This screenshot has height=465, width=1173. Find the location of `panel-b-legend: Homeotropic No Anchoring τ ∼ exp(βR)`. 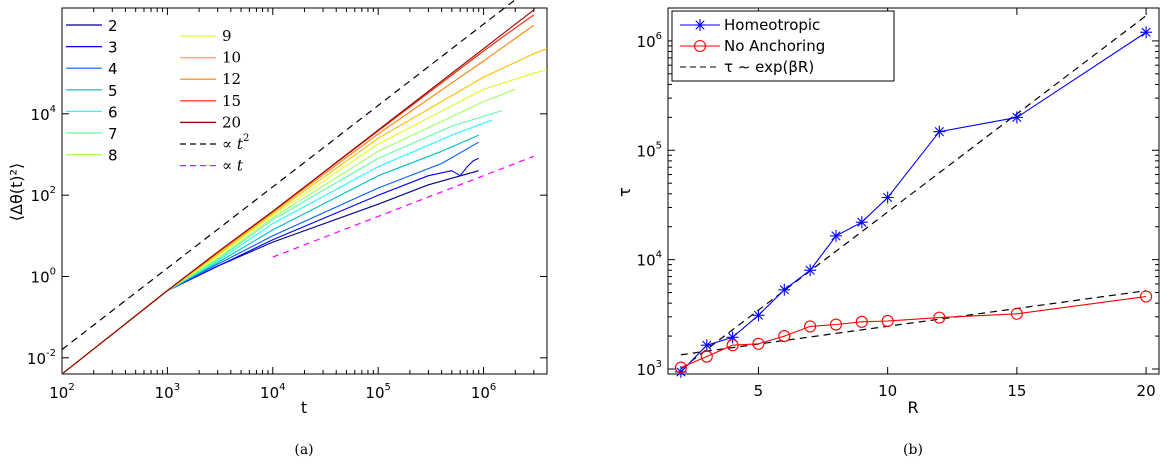

panel-b-legend: Homeotropic No Anchoring τ ∼ exp(βR) is located at coordinates (783, 46).